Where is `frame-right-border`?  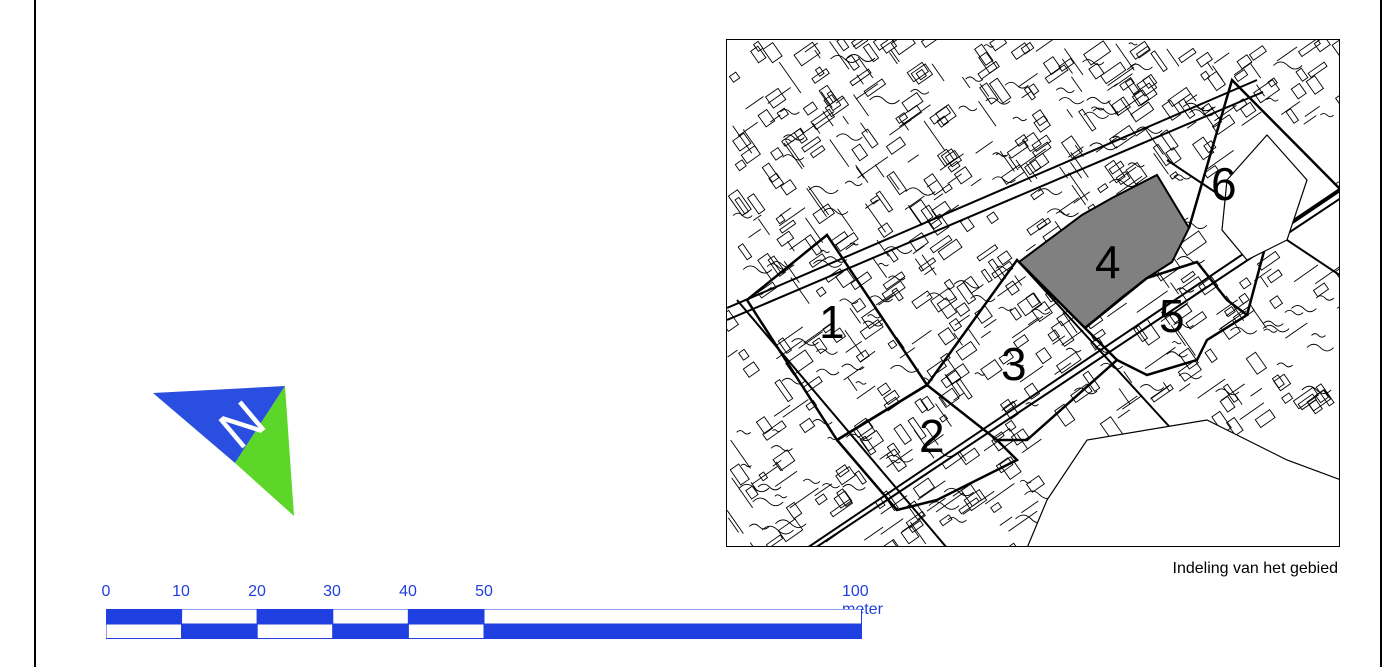 frame-right-border is located at coordinates (1381, 333).